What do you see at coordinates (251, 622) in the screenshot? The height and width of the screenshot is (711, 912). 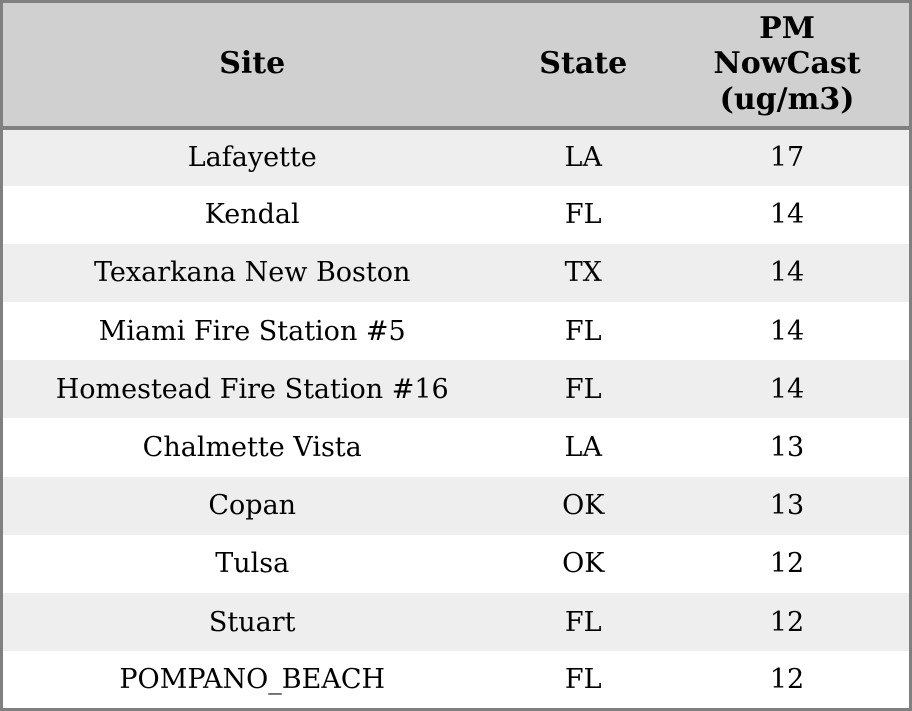 I see `site-cell: Stuart` at bounding box center [251, 622].